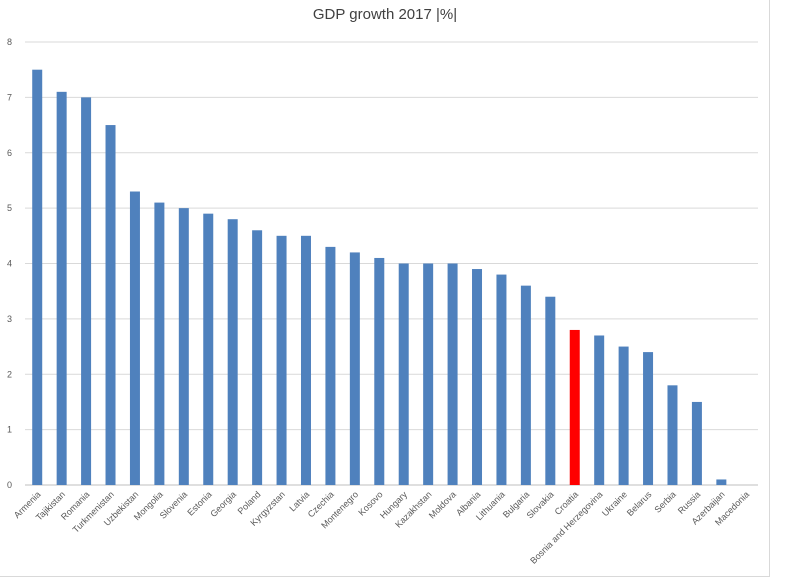 This screenshot has width=800, height=579. I want to click on chart-title: GDP growth 2017 |%|, so click(385, 14).